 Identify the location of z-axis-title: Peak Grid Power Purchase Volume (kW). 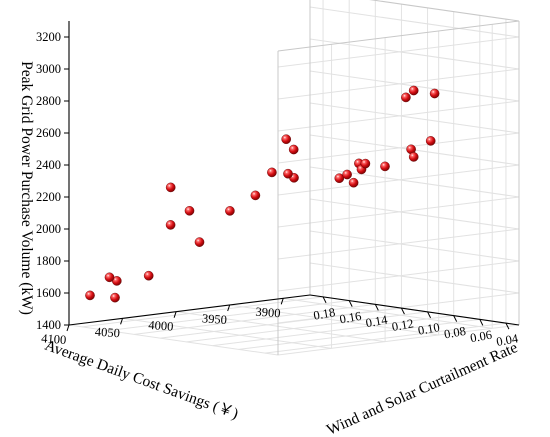
(26, 188).